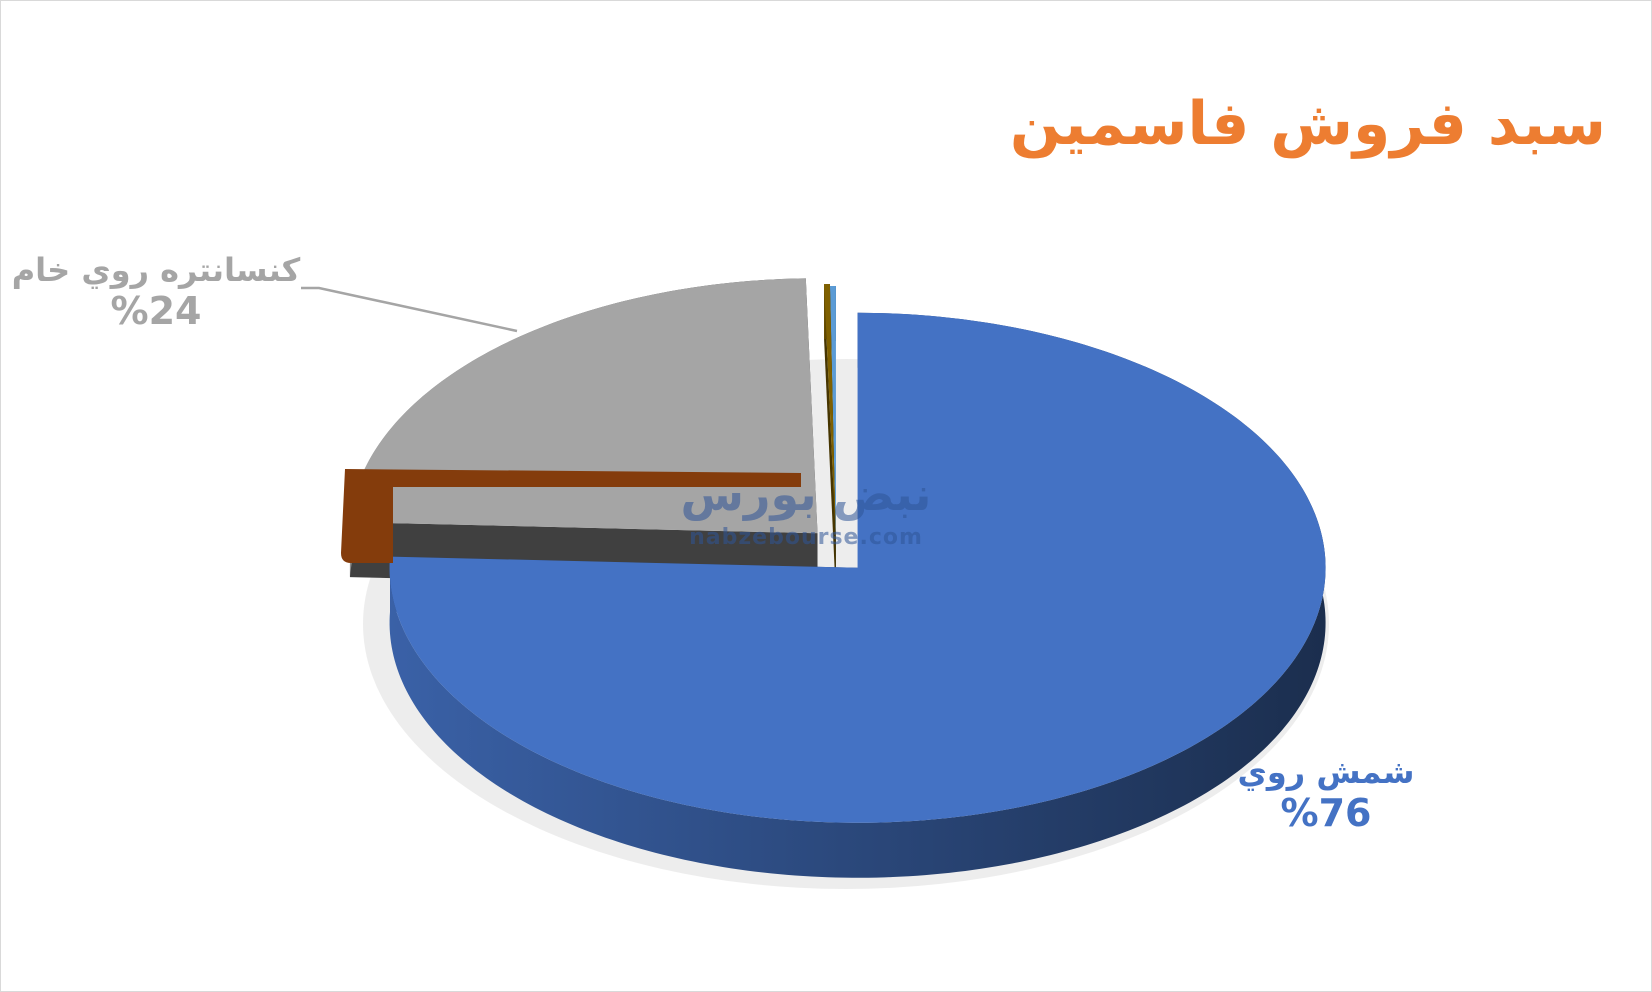  What do you see at coordinates (806, 494) in the screenshot?
I see `watermark-text-fa: نبض بورس` at bounding box center [806, 494].